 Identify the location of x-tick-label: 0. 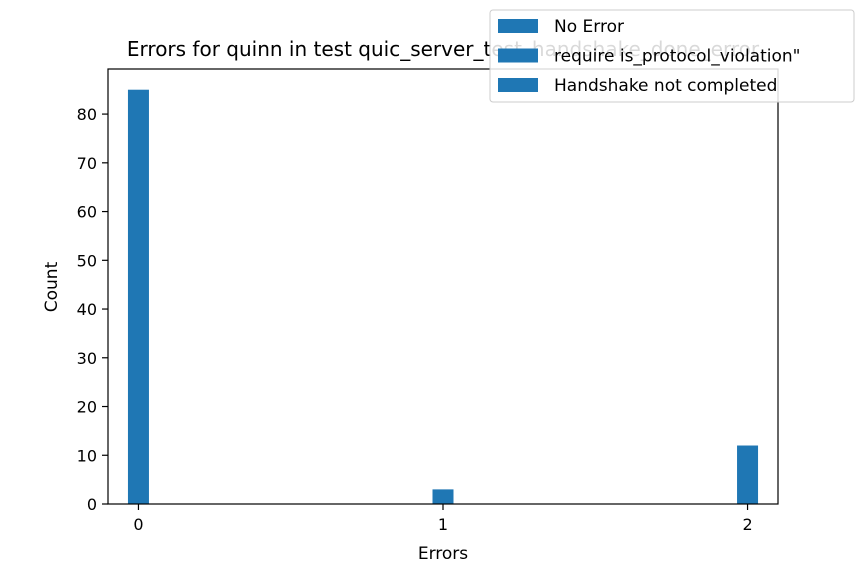
(138, 524).